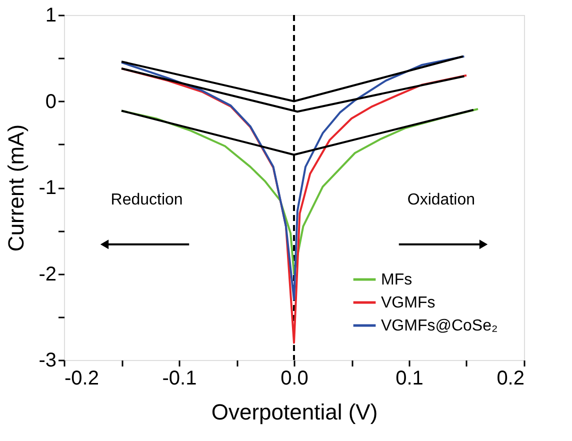 The width and height of the screenshot is (572, 441). Describe the element at coordinates (294, 379) in the screenshot. I see `x-tick-label: 0.0` at that location.